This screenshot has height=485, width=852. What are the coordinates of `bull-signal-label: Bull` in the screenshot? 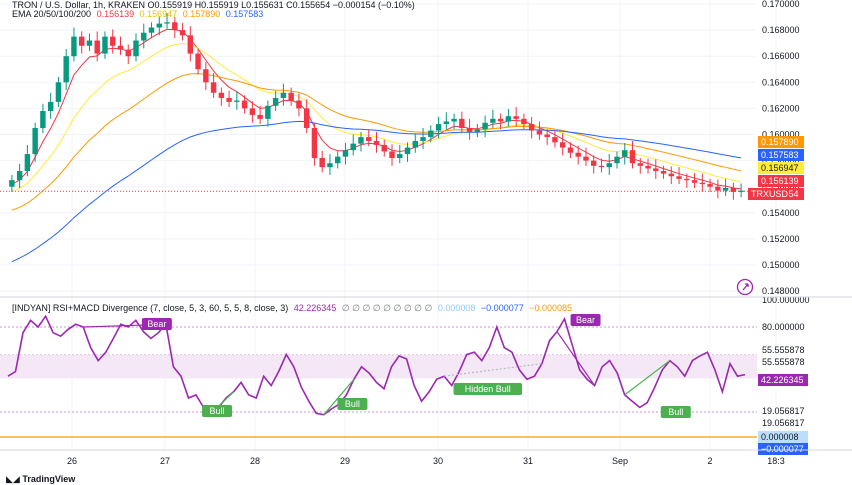 It's located at (352, 404).